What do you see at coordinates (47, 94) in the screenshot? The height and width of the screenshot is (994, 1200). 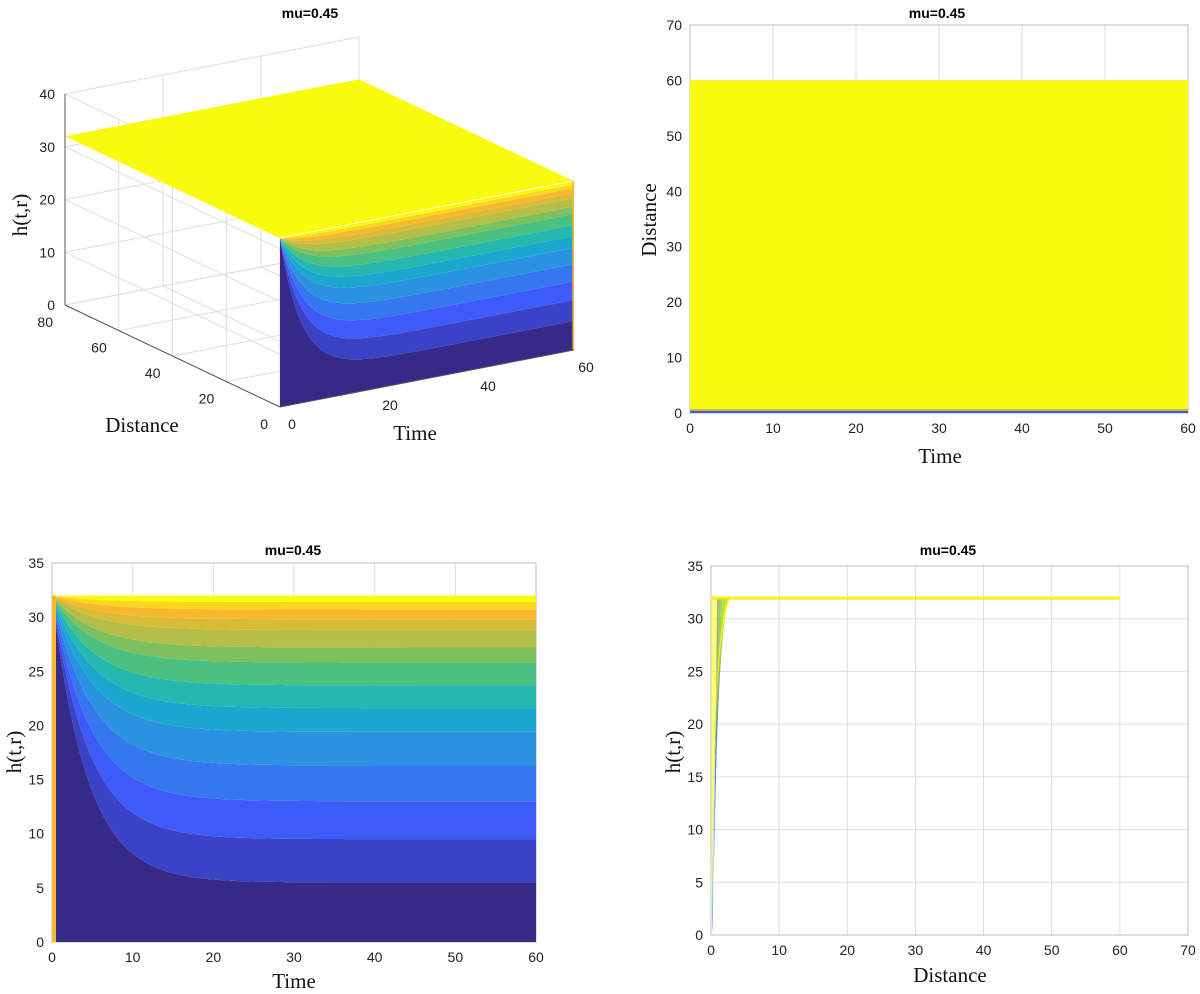 I see `z-tick-label: 40` at bounding box center [47, 94].